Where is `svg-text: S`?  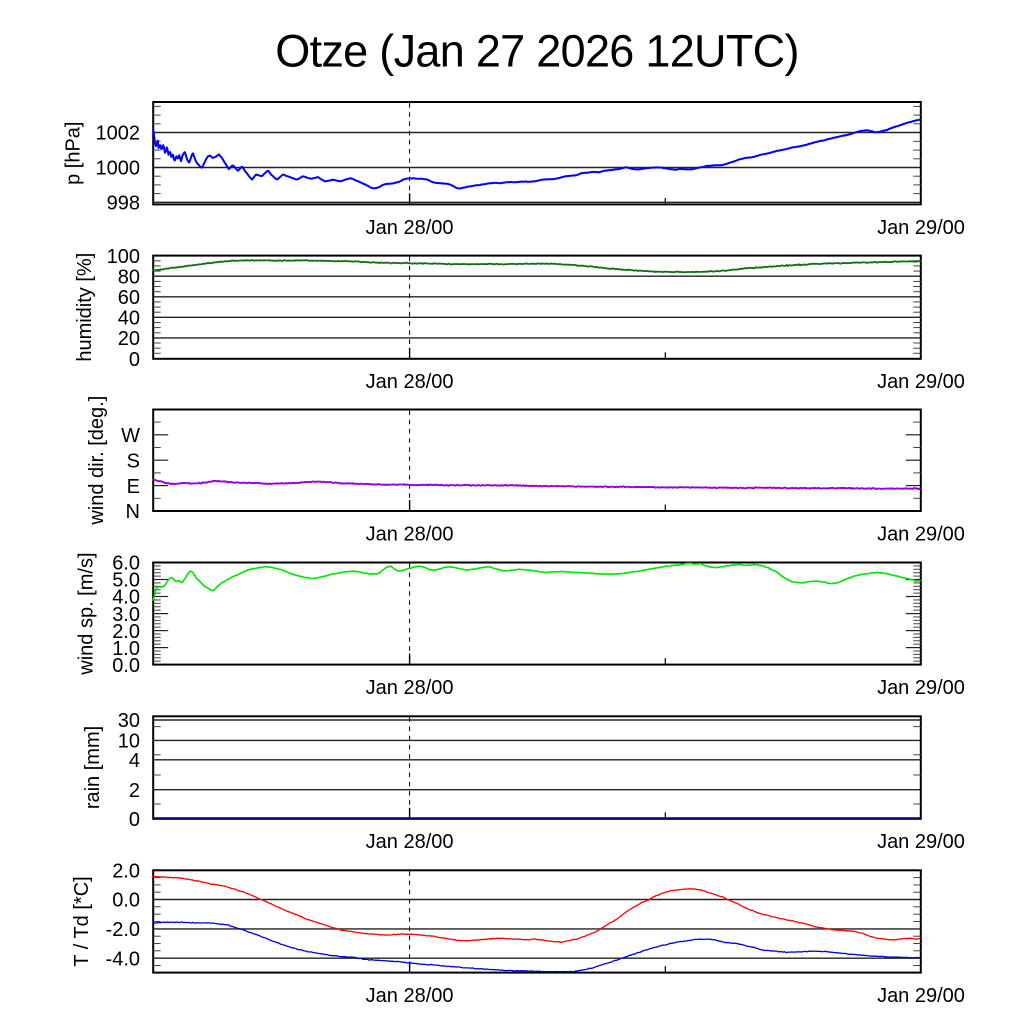 svg-text: S is located at coordinates (133, 461).